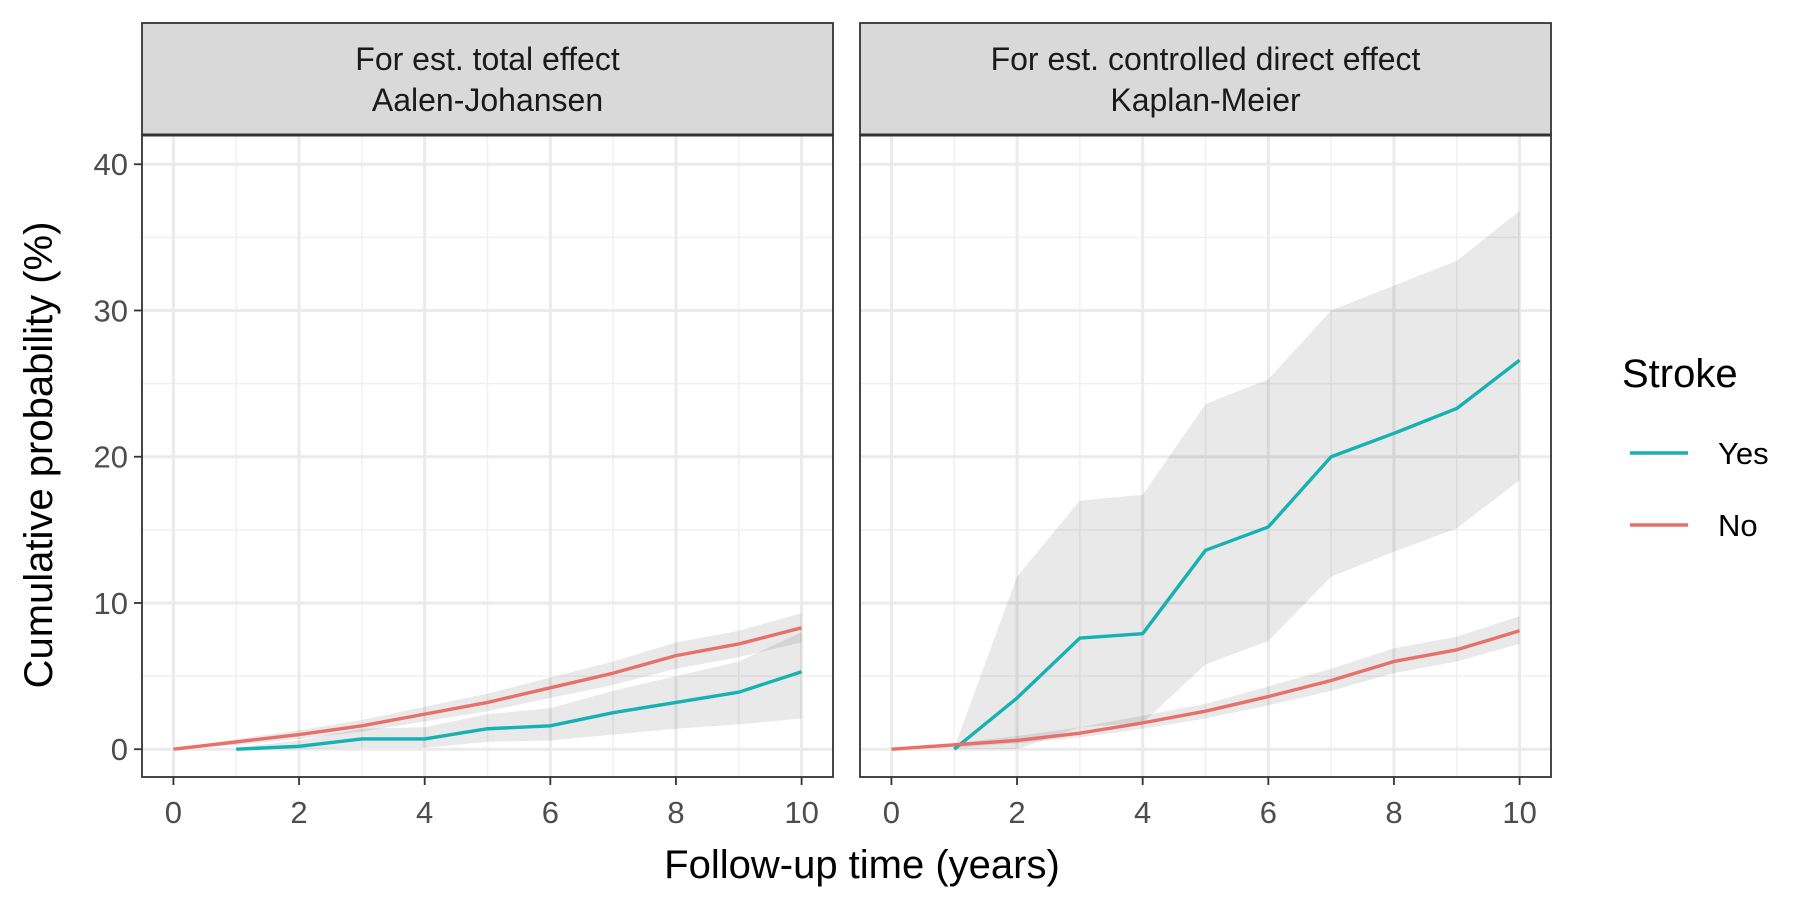 The width and height of the screenshot is (1800, 900). What do you see at coordinates (1205, 100) in the screenshot?
I see `strip-label-line: Kaplan-Meier` at bounding box center [1205, 100].